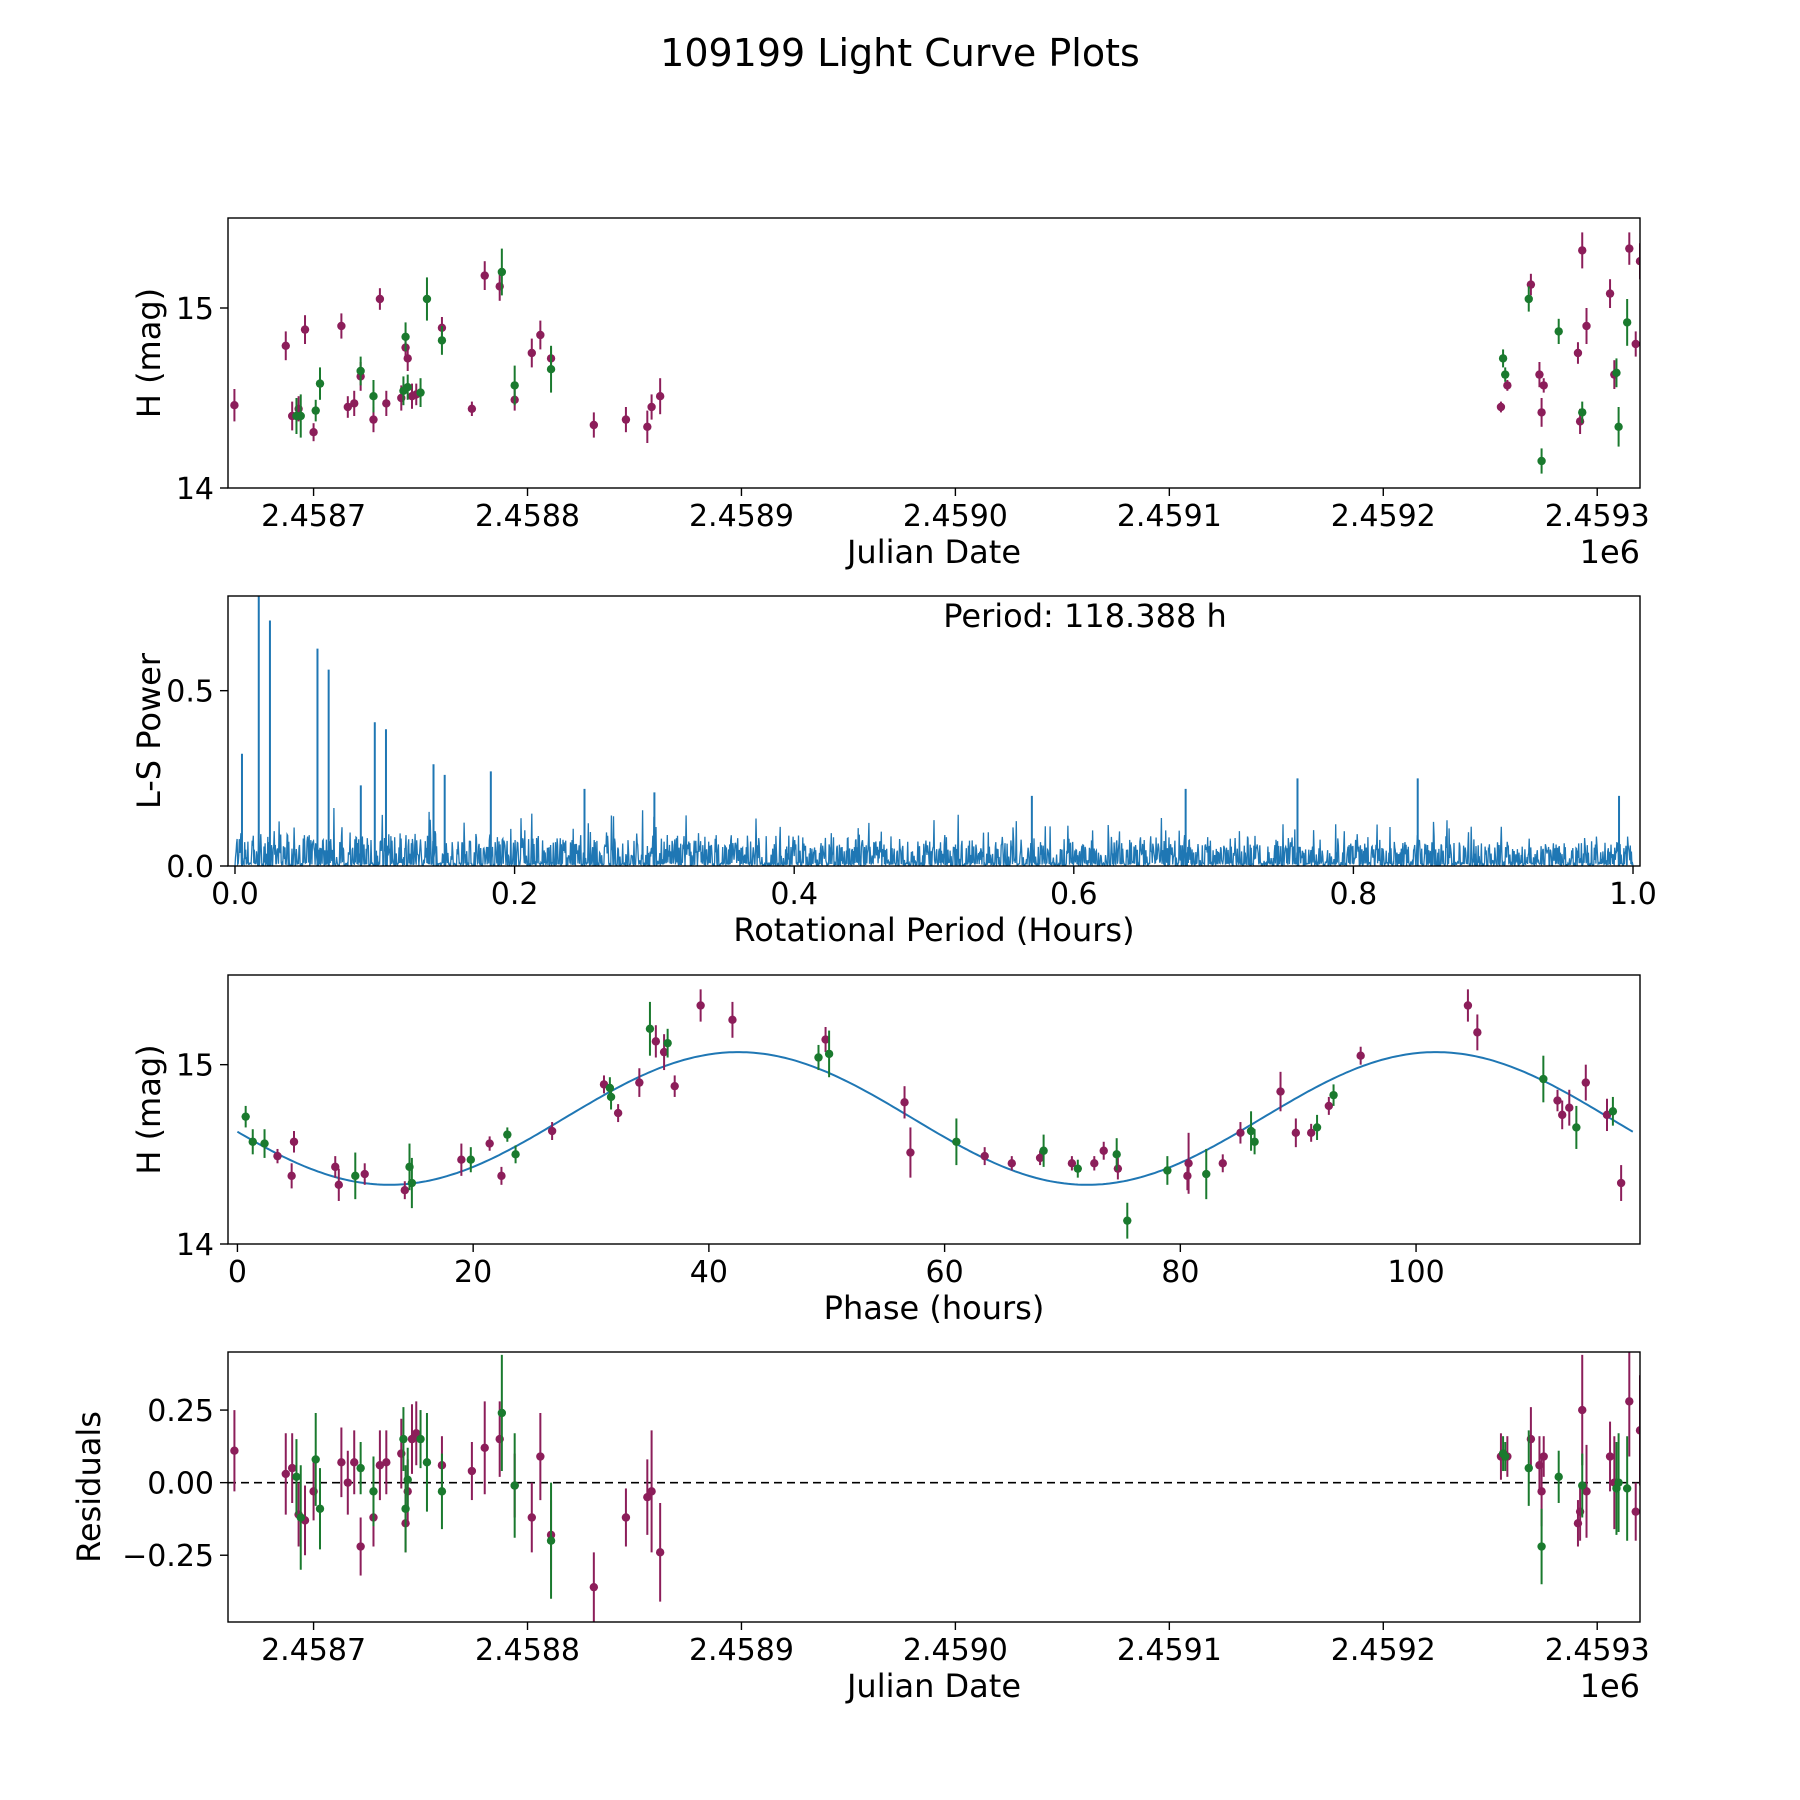 This screenshot has width=1800, height=1800. I want to click on x-axis-label: Phase (hours), so click(934, 1308).